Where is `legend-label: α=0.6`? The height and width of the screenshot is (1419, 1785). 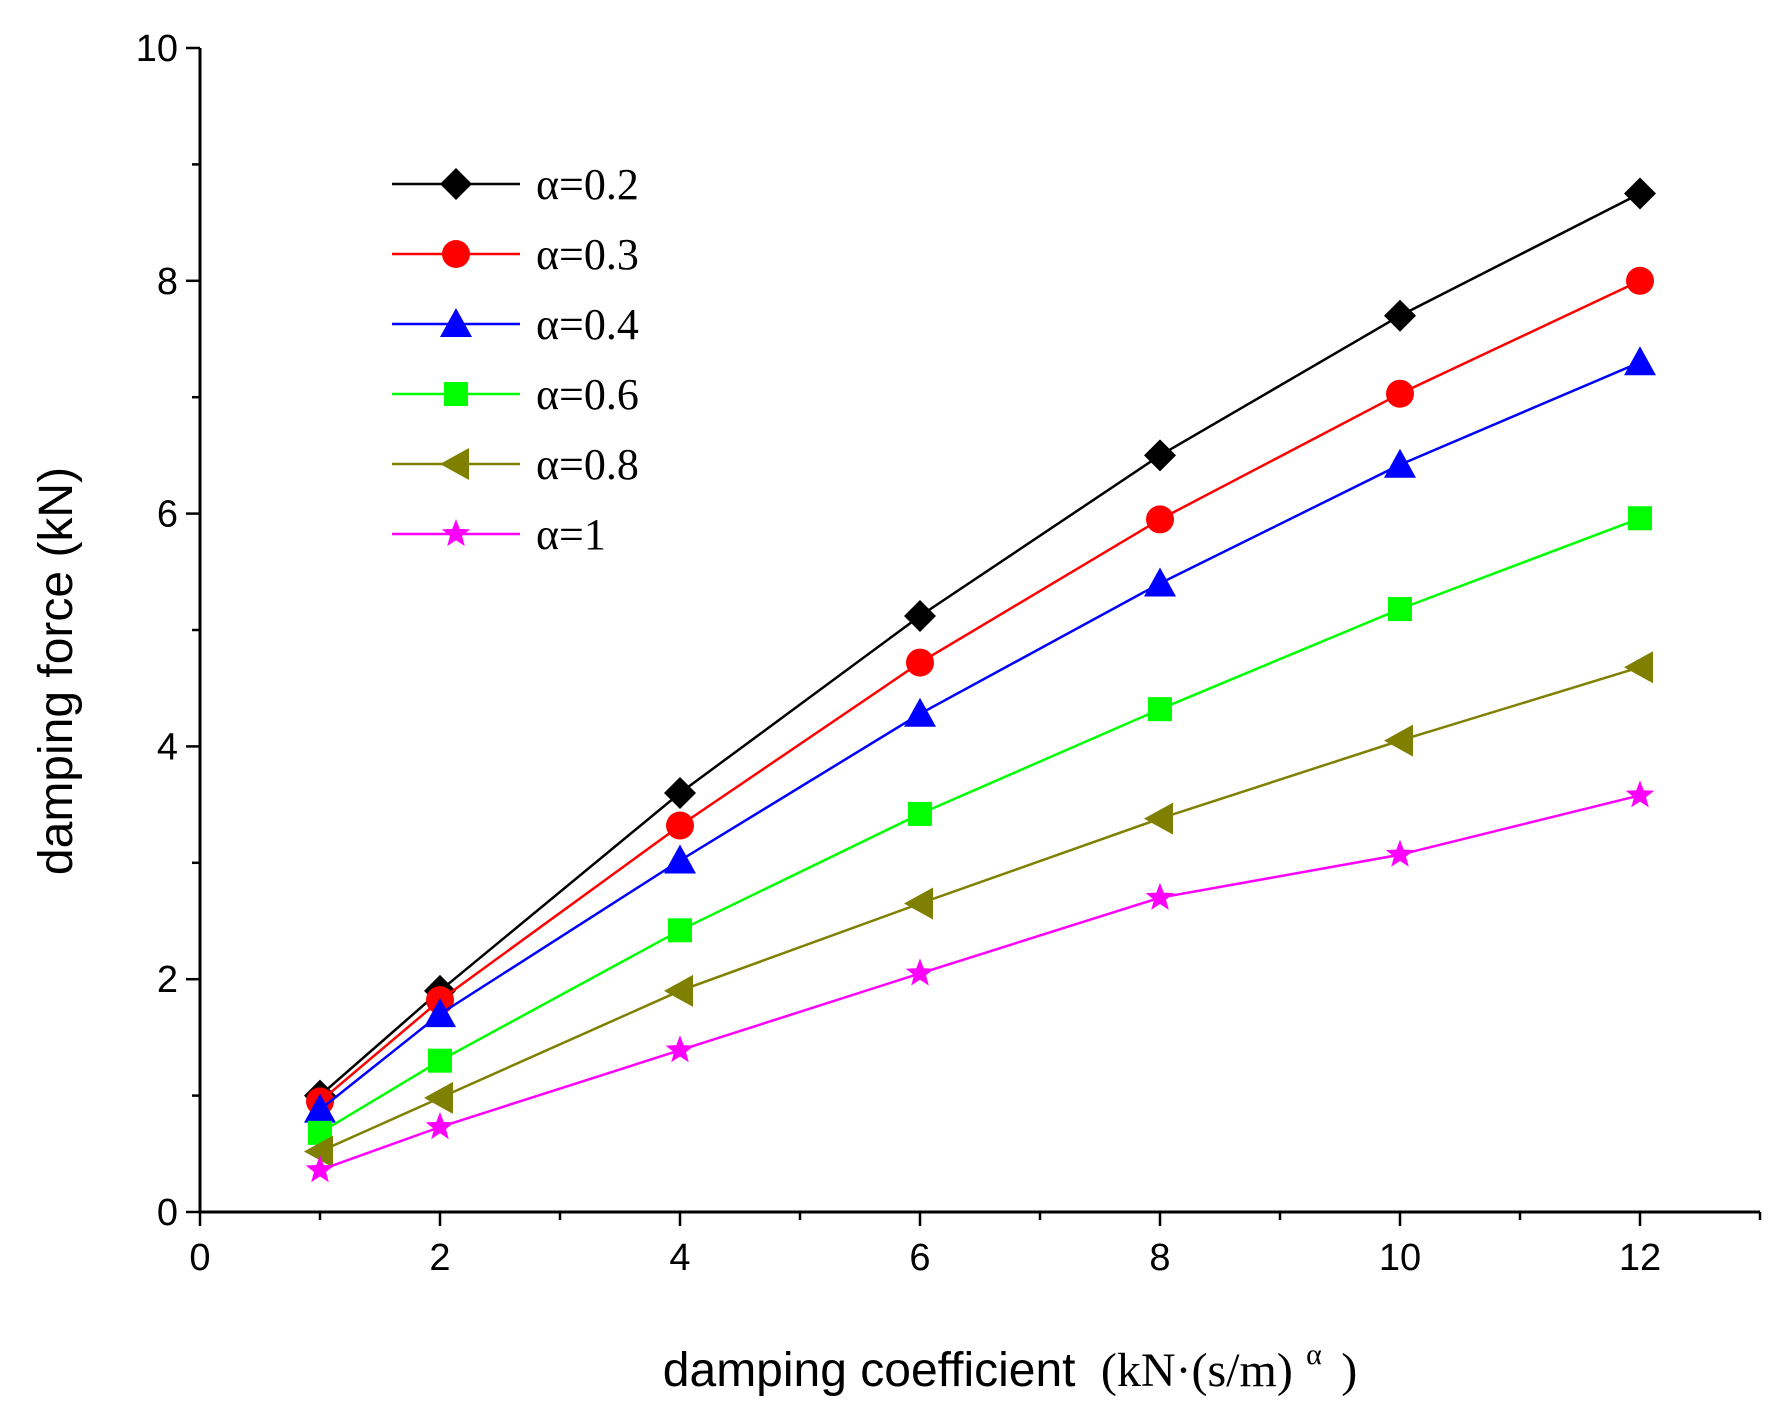
legend-label: α=0.6 is located at coordinates (587, 394).